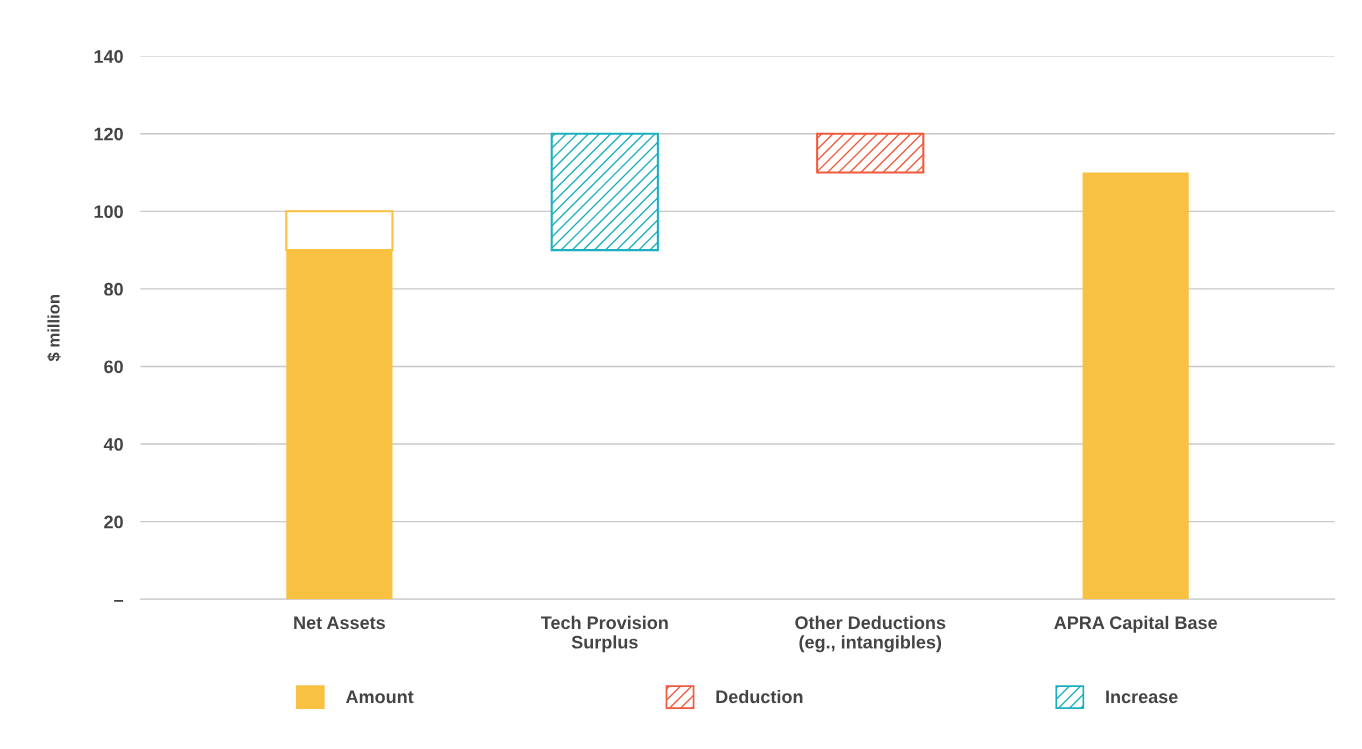 Image resolution: width=1362 pixels, height=749 pixels. I want to click on y-tick-label: –, so click(119, 601).